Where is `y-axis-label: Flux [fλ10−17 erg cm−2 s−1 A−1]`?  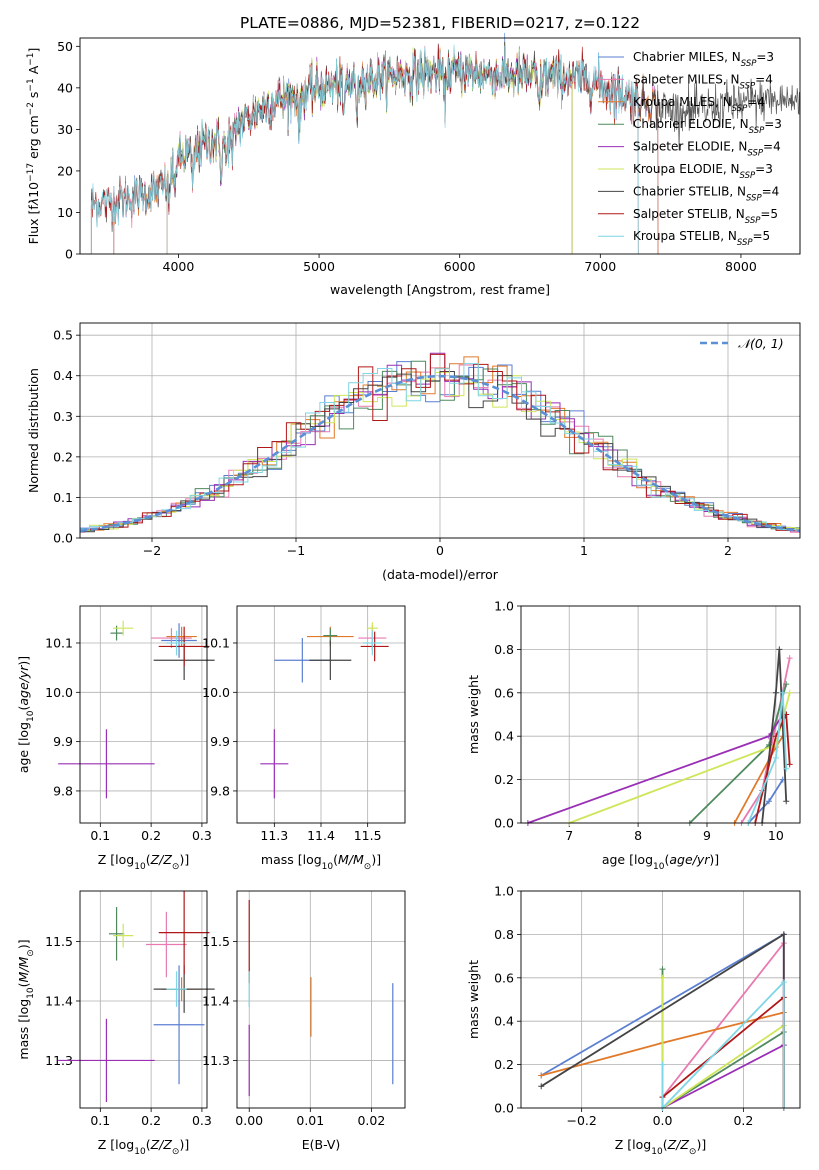
y-axis-label: Flux [fλ10−17 erg cm−2 s−1 A−1] is located at coordinates (33, 146).